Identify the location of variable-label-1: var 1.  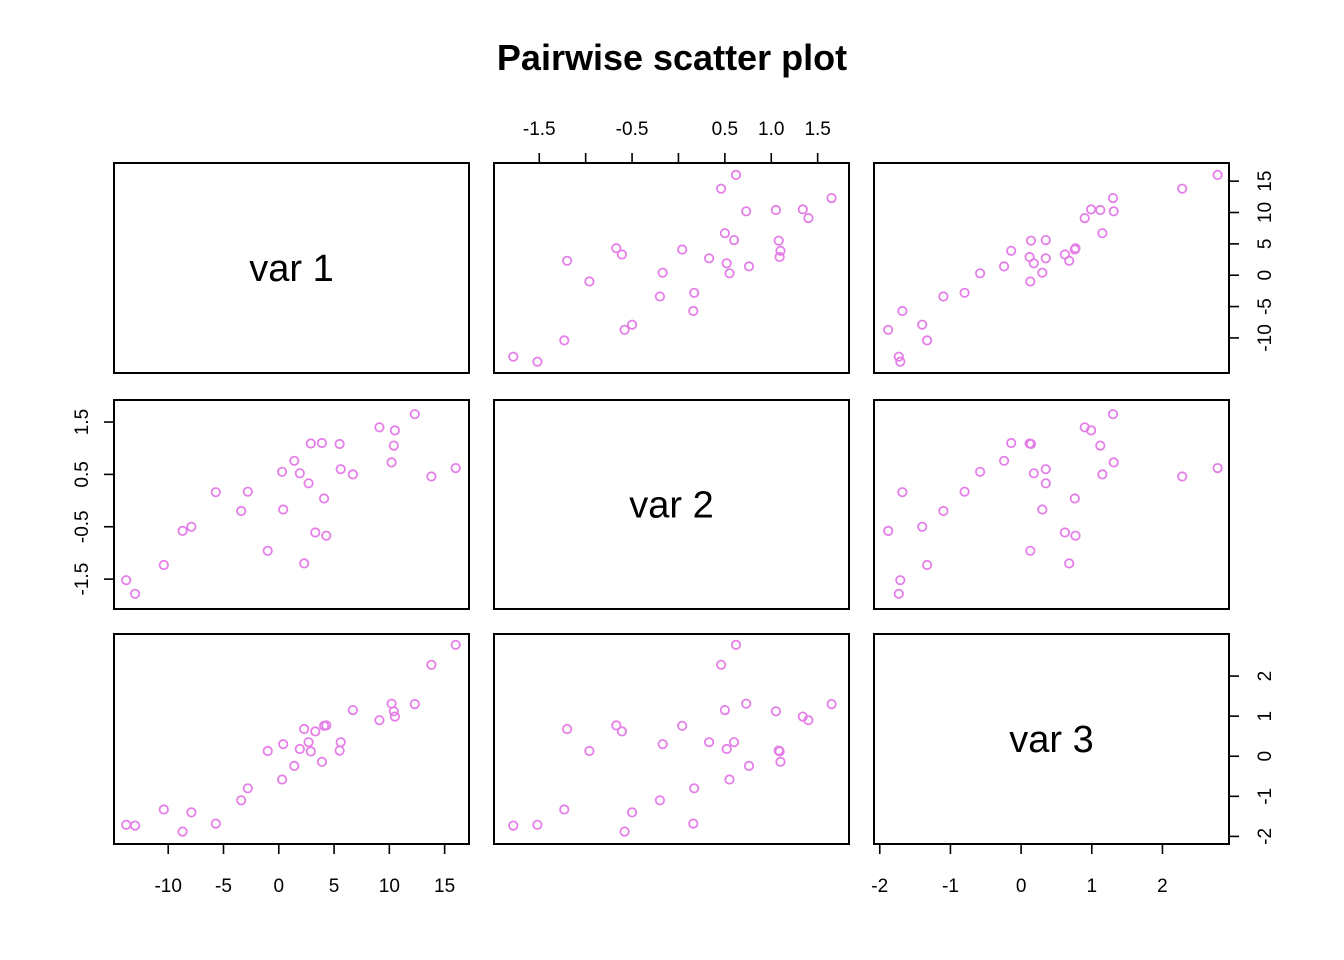
(291, 269).